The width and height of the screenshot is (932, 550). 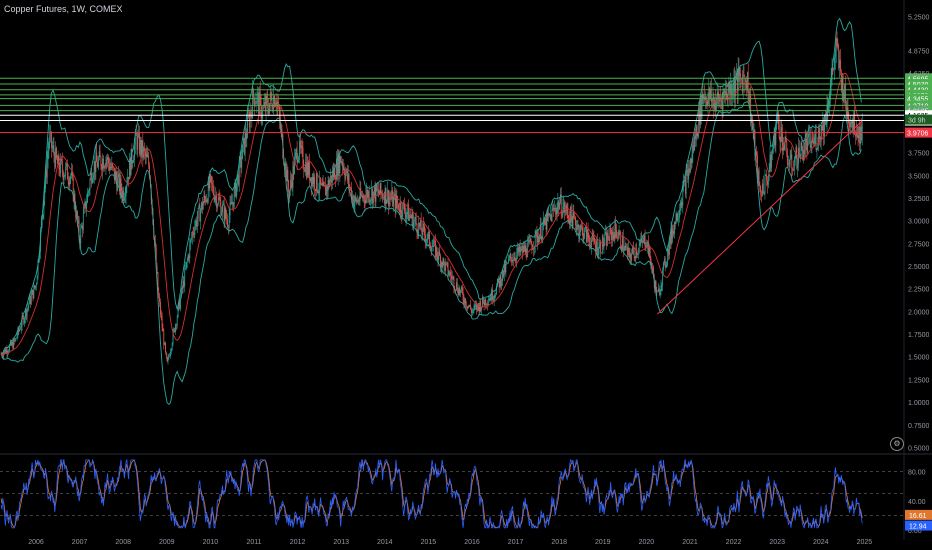 What do you see at coordinates (919, 312) in the screenshot?
I see `price-tick-11: 2.0000` at bounding box center [919, 312].